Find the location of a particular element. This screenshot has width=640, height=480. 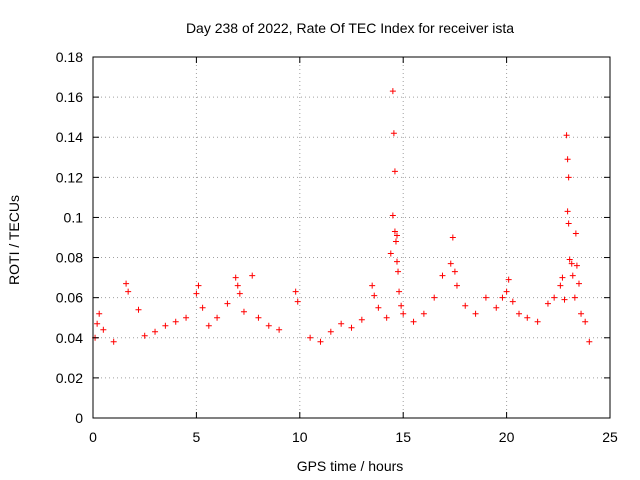

x-tick-label: 10 is located at coordinates (300, 437).